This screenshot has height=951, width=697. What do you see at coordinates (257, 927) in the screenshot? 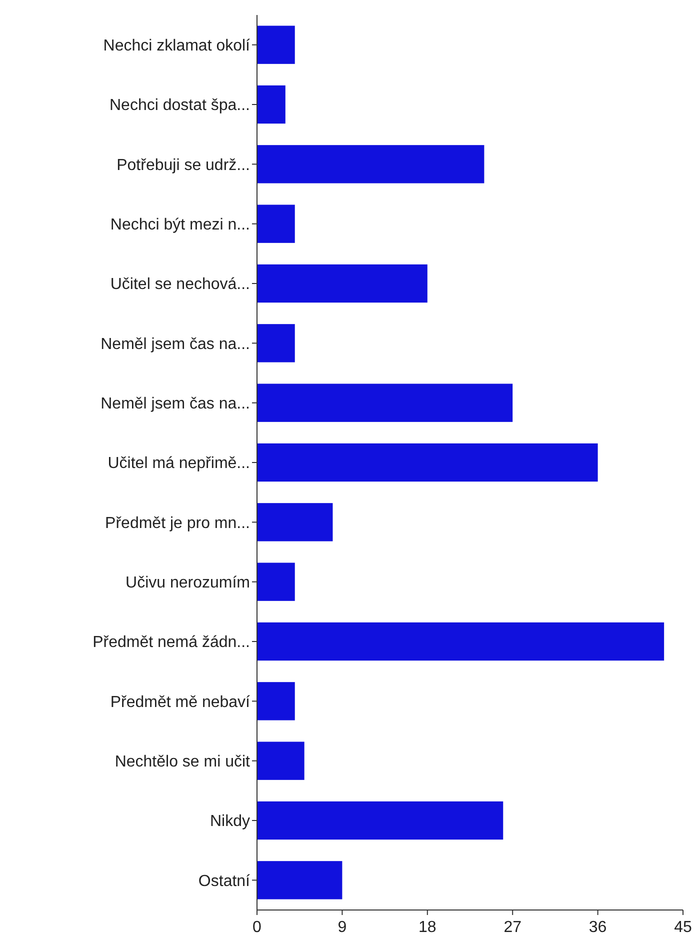
I see `x-tick-label: 0` at bounding box center [257, 927].